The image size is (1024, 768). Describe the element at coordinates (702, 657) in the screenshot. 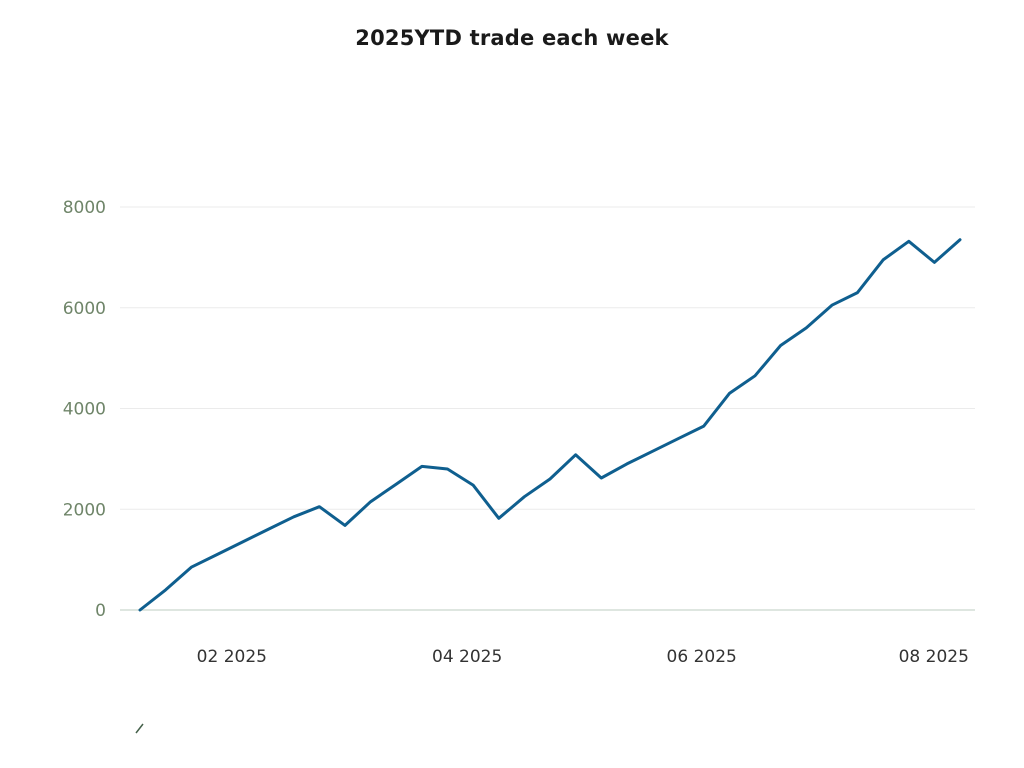

I see `x-tick-label: 06 2025` at that location.